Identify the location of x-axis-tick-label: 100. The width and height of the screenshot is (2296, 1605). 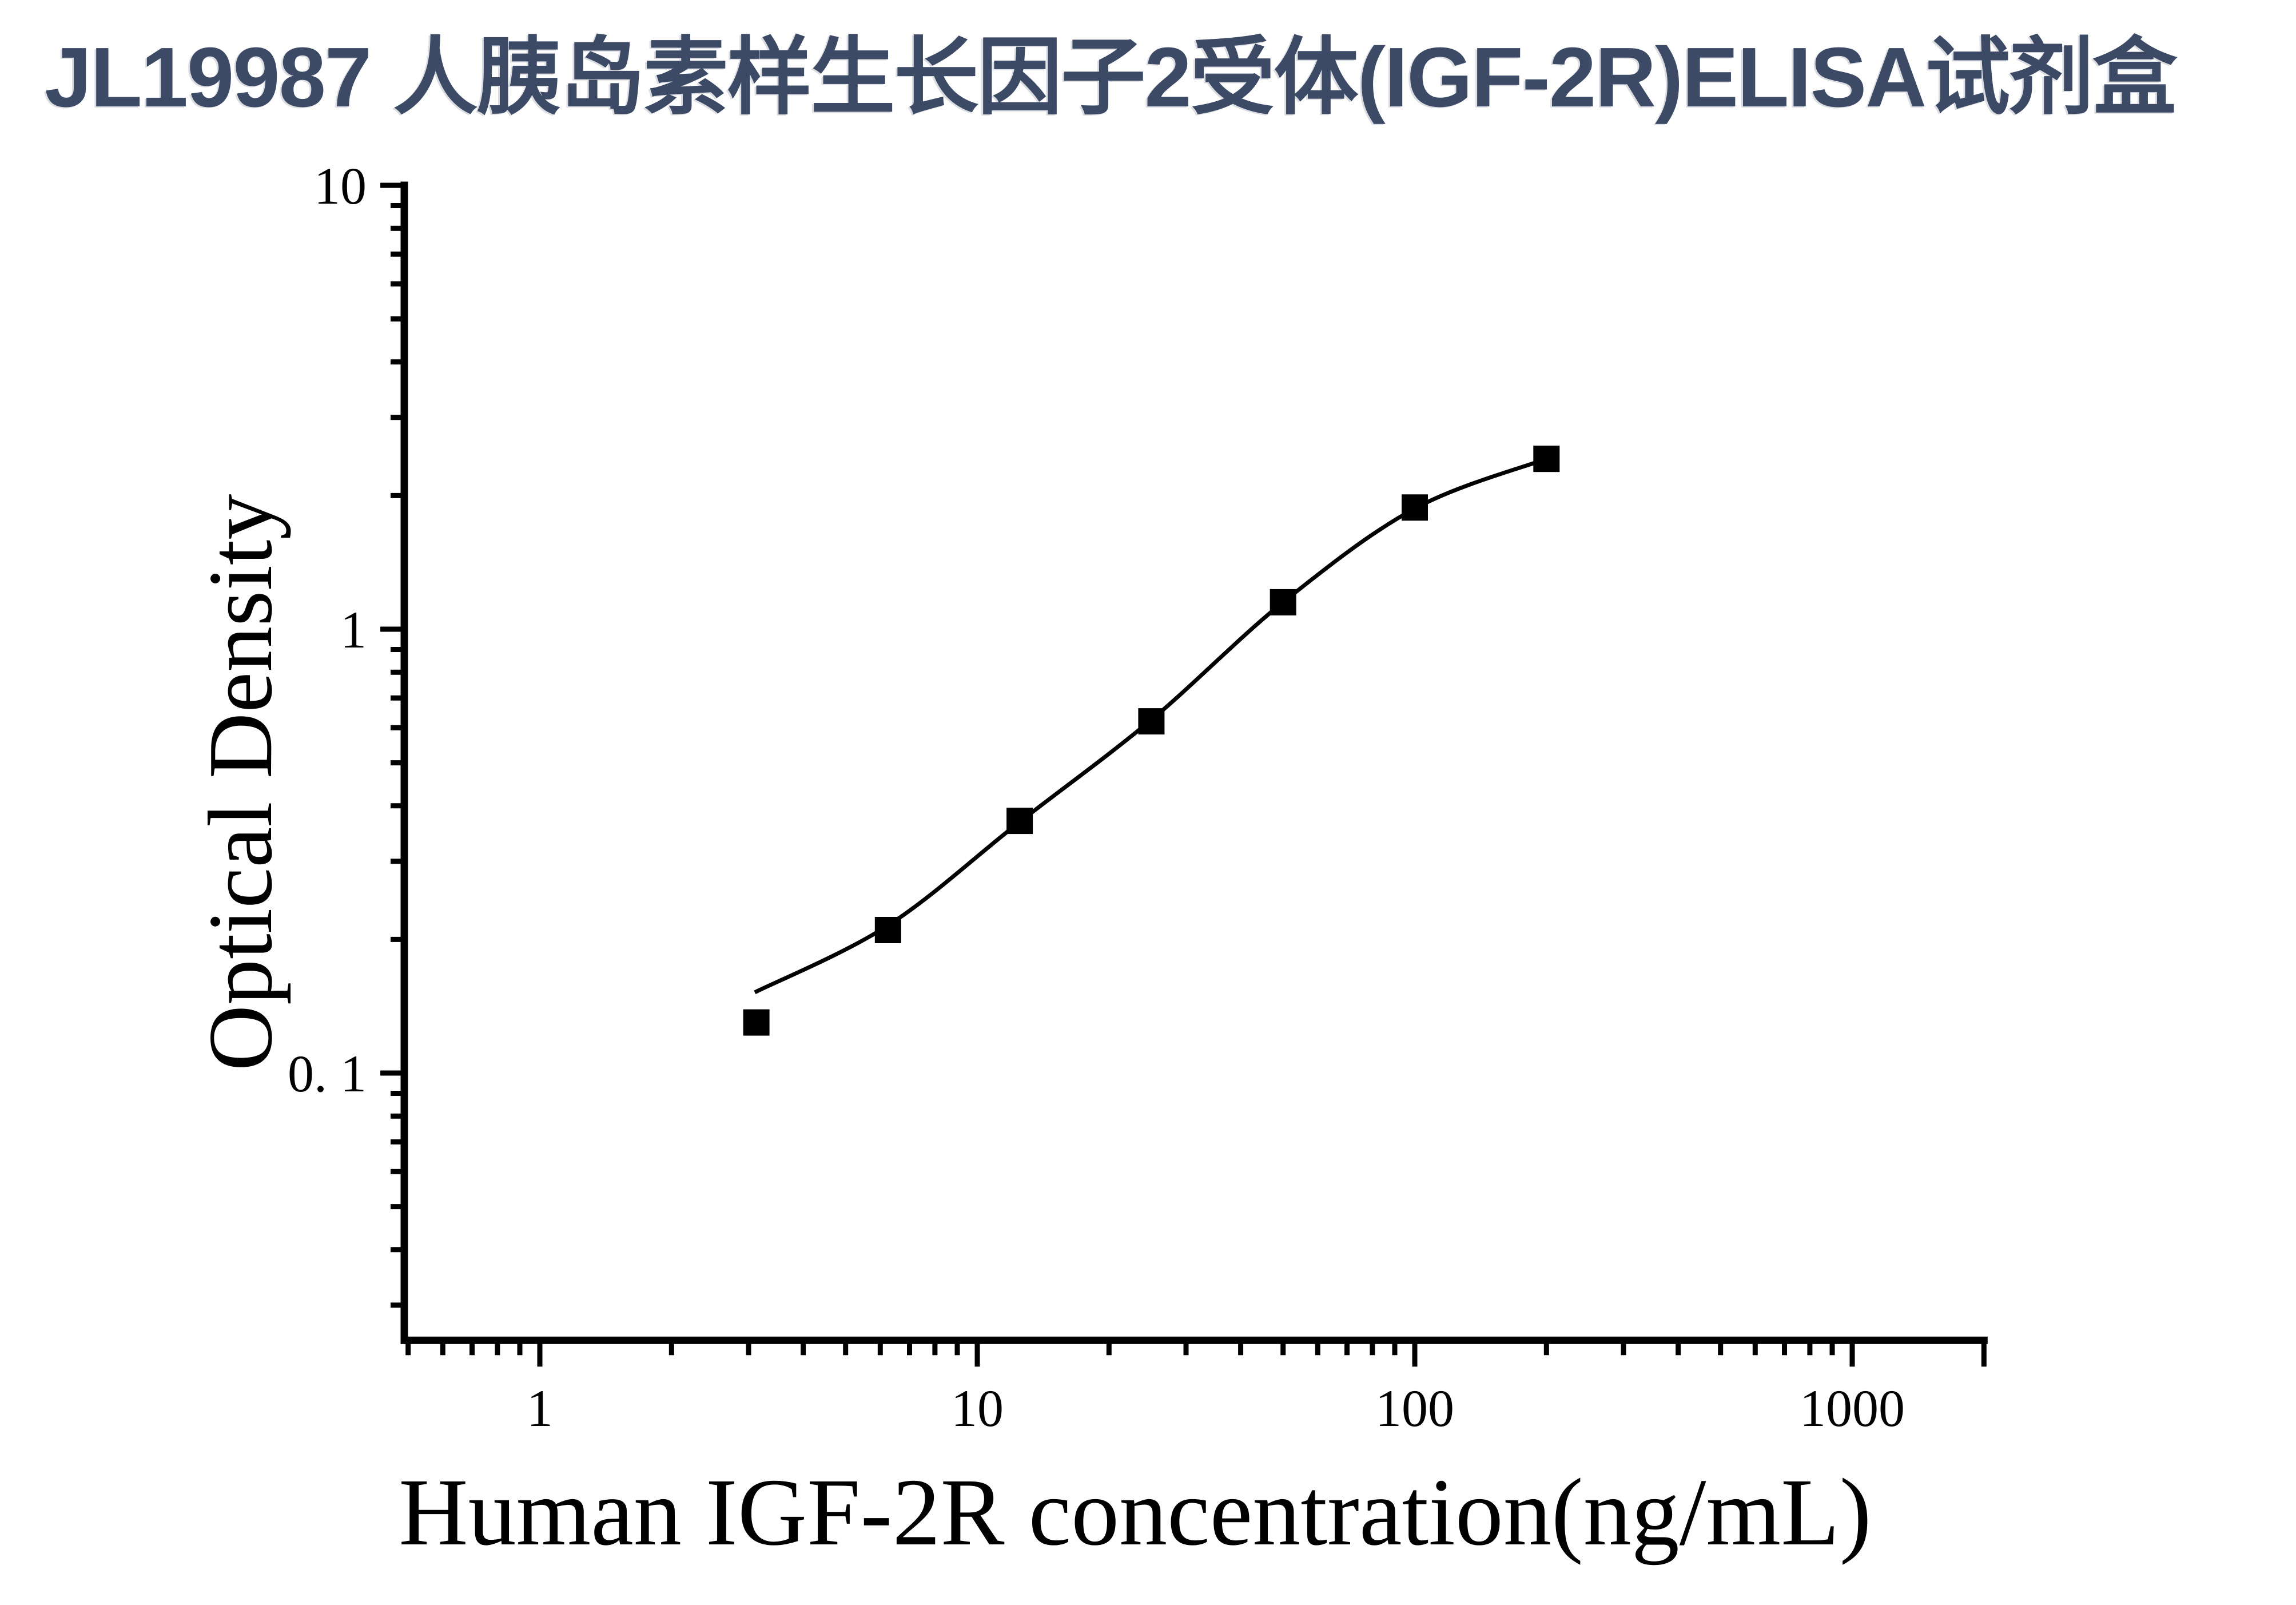
(1415, 1408).